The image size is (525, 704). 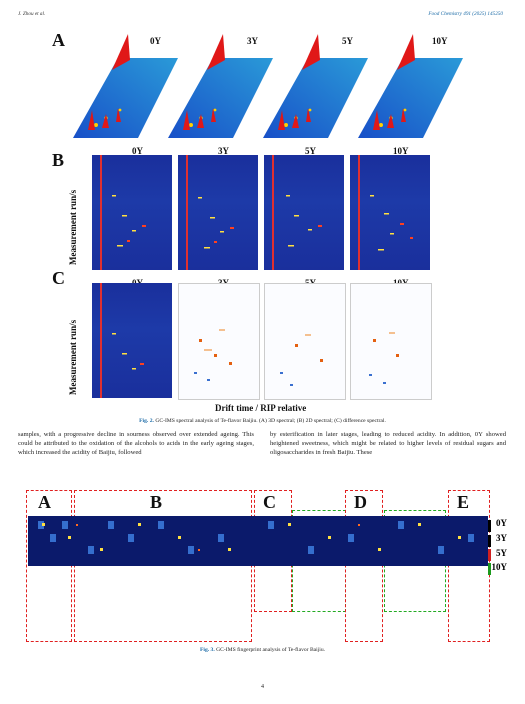 I want to click on difference-2d-3y, so click(x=219, y=341).